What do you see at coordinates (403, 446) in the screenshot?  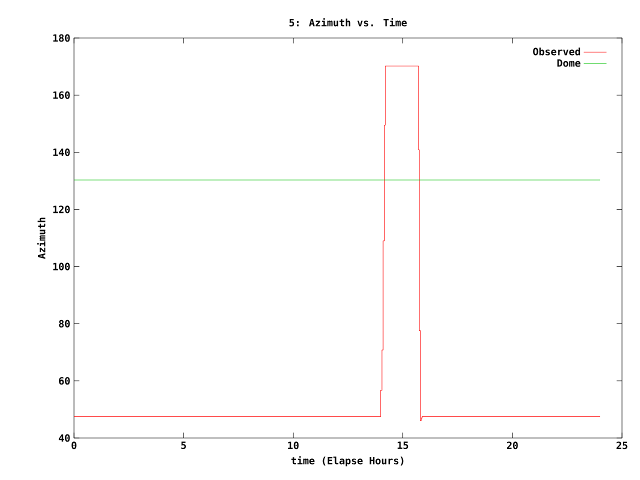 I see `x-tick-label: 15` at bounding box center [403, 446].